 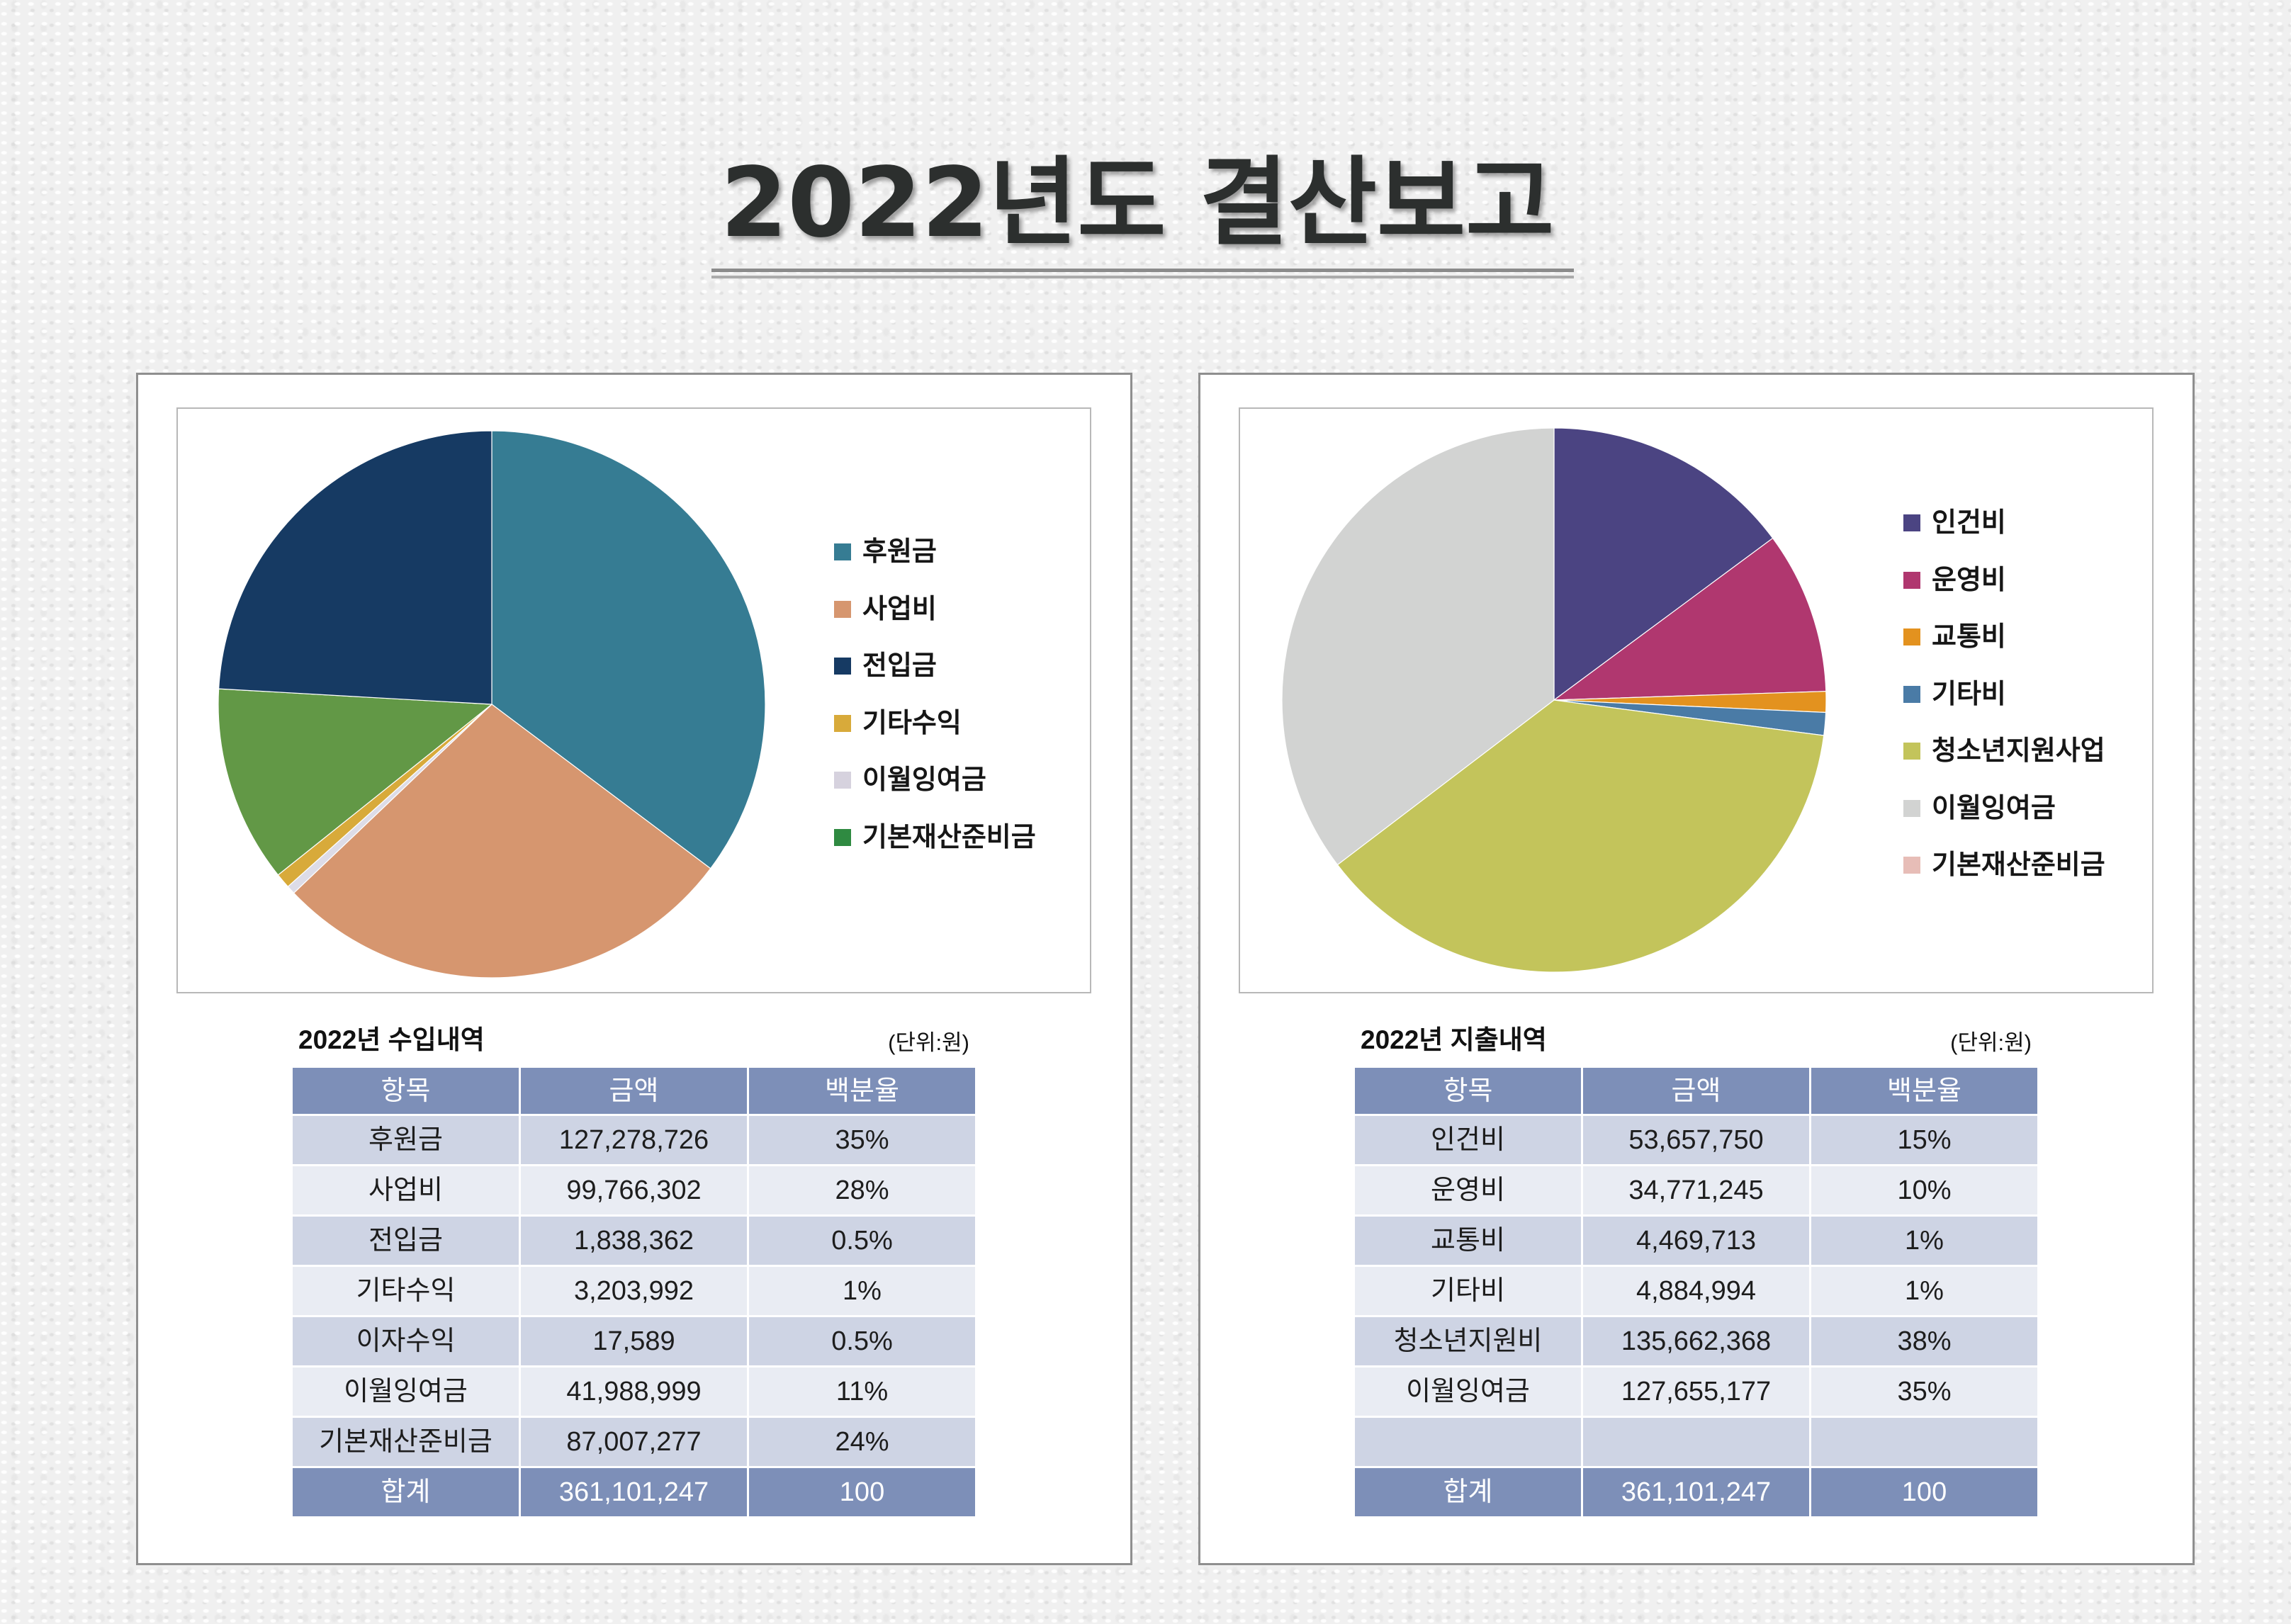 I want to click on title-underline, so click(x=1142, y=270).